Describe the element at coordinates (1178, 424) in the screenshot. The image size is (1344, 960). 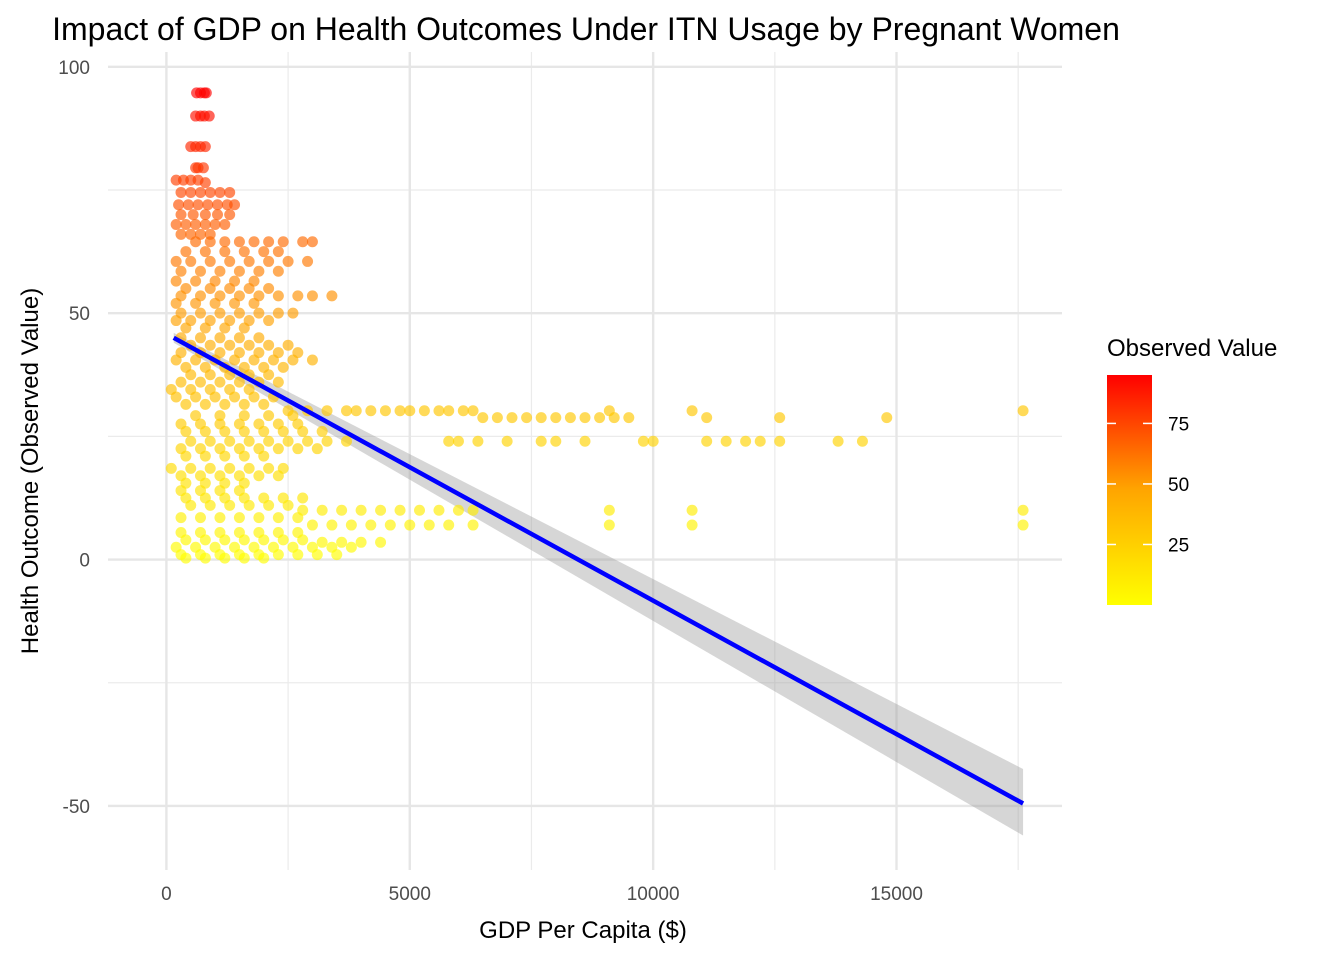
I see `legend-tick-label: 75` at that location.